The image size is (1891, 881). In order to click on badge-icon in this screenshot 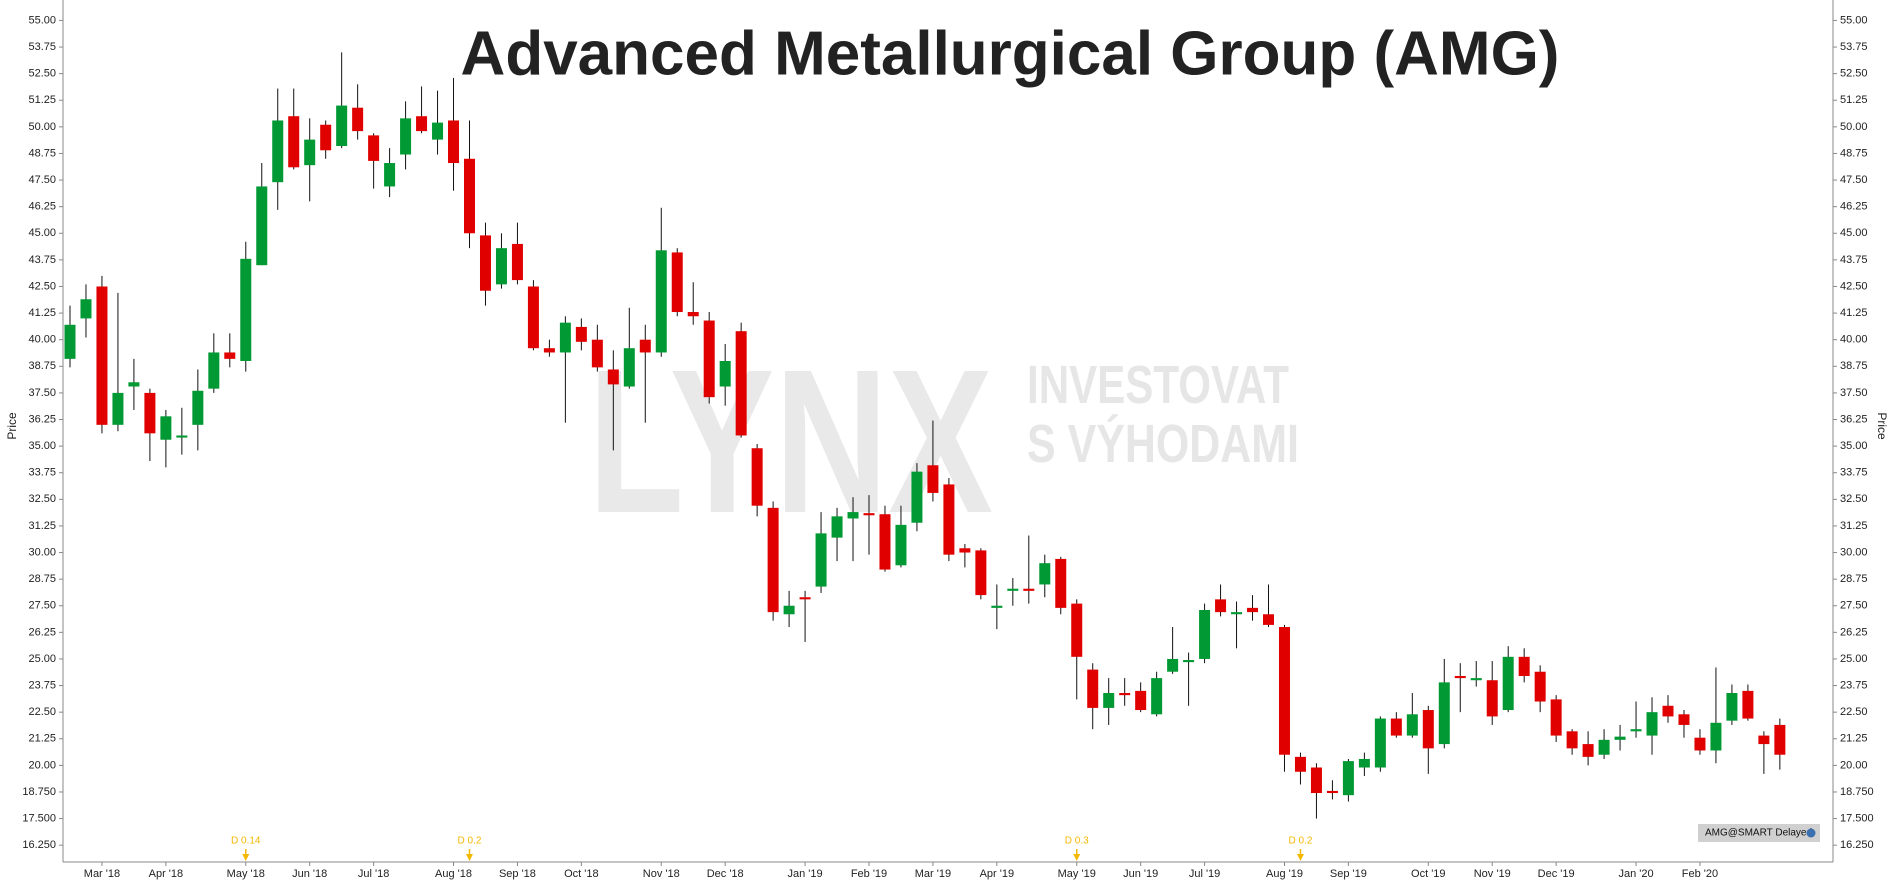, I will do `click(1811, 833)`.